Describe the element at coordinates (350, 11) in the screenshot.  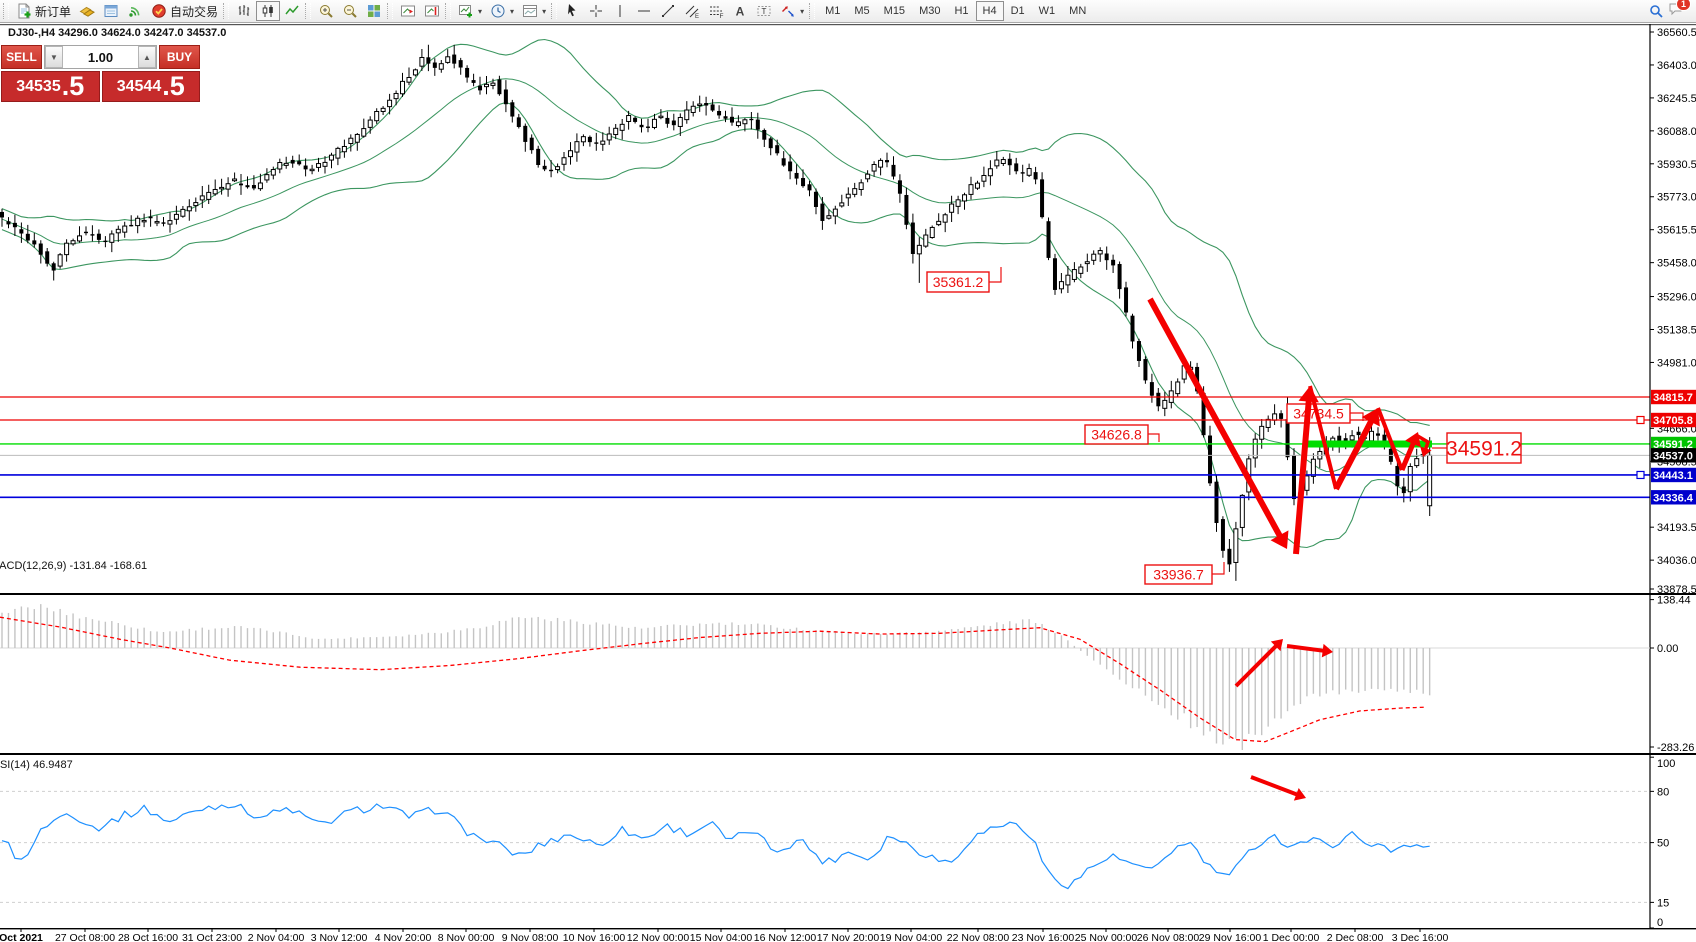
I see `zoom-out-button` at that location.